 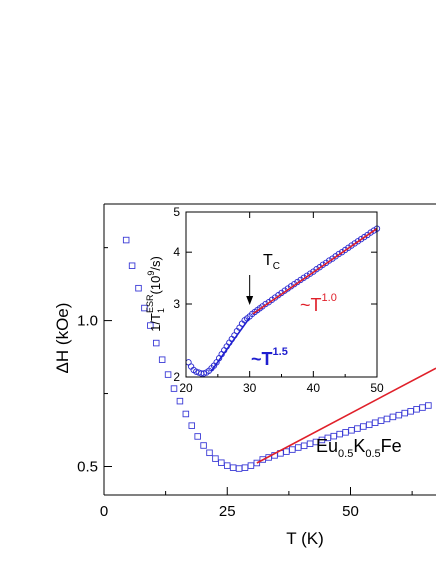 I want to click on tc-arrow-head, so click(x=250, y=300).